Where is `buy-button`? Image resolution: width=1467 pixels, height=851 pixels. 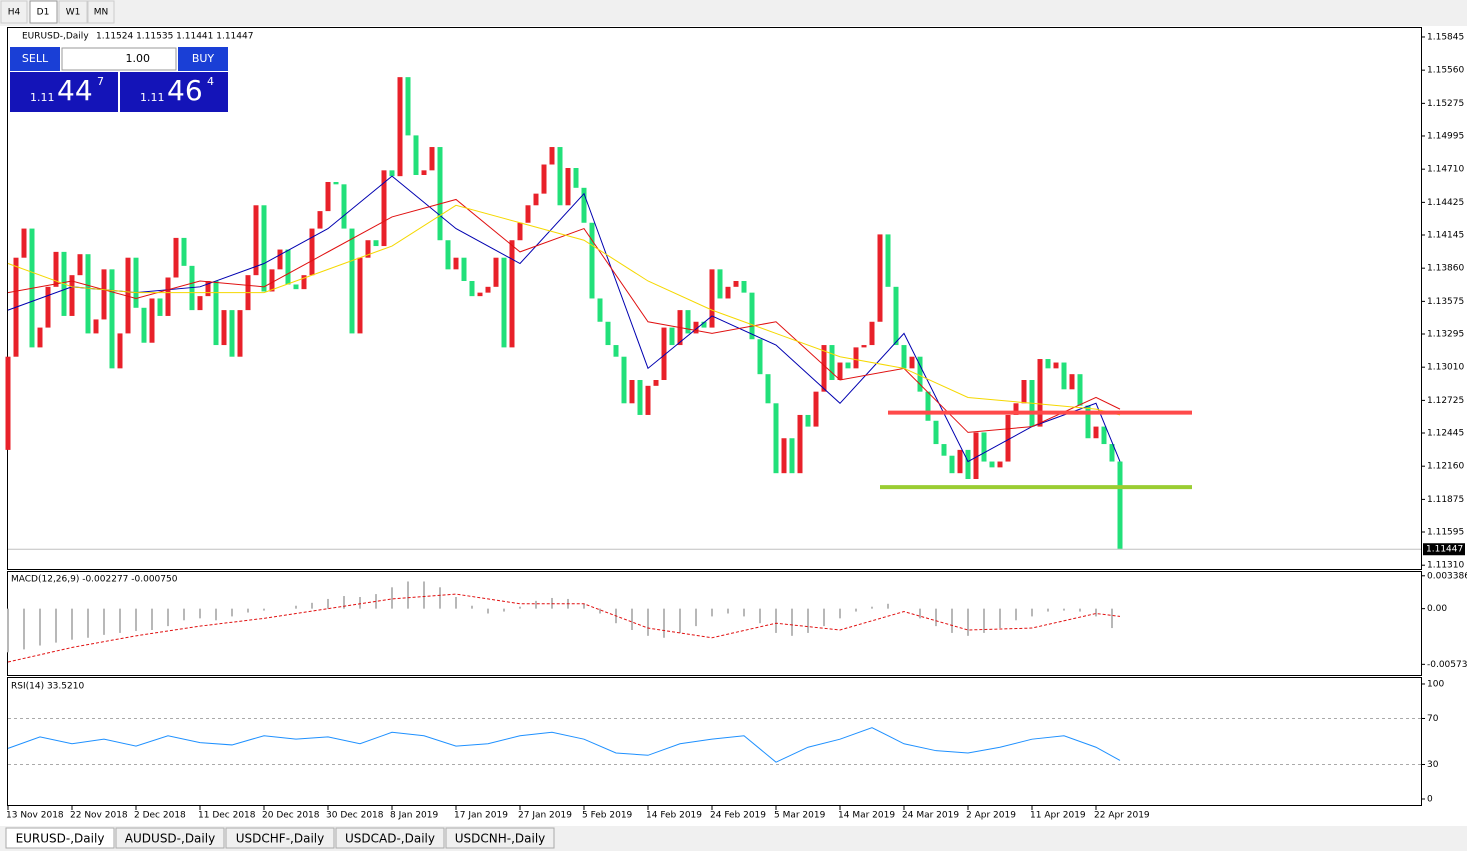 buy-button is located at coordinates (203, 59).